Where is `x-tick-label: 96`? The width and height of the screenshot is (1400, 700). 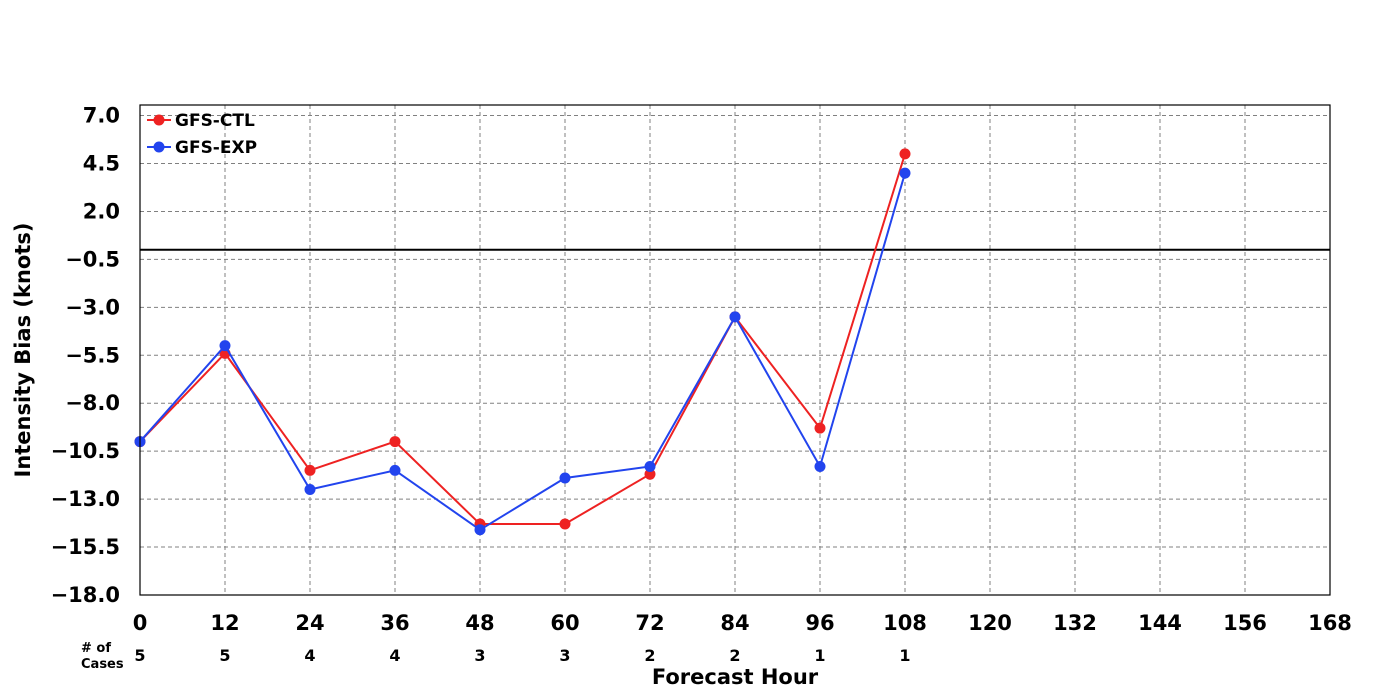 x-tick-label: 96 is located at coordinates (819, 623).